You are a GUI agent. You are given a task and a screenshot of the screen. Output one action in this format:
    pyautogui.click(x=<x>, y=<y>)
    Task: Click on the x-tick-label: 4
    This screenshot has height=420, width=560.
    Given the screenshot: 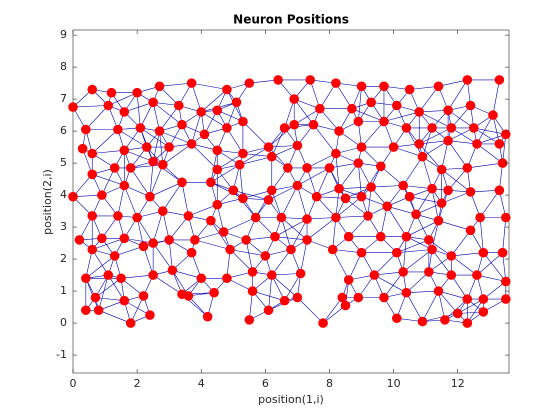 What is the action you would take?
    pyautogui.click(x=201, y=383)
    